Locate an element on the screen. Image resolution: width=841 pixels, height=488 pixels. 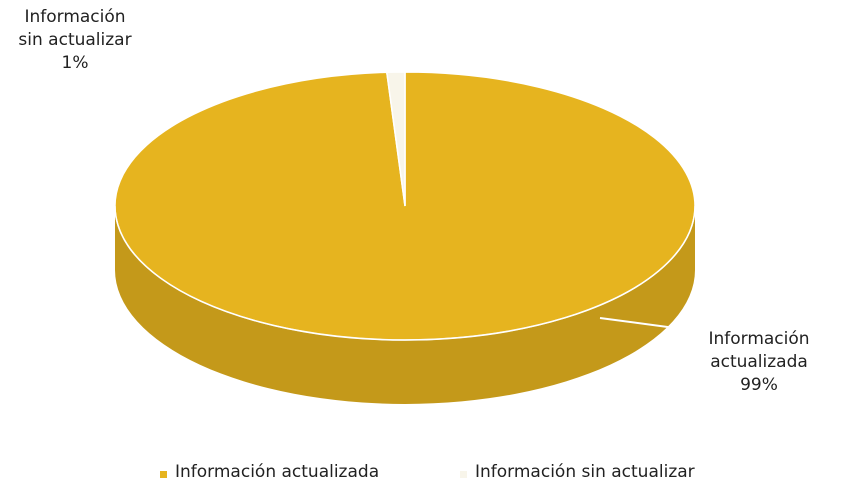
legend-label: Información actualizada is located at coordinates (277, 472).